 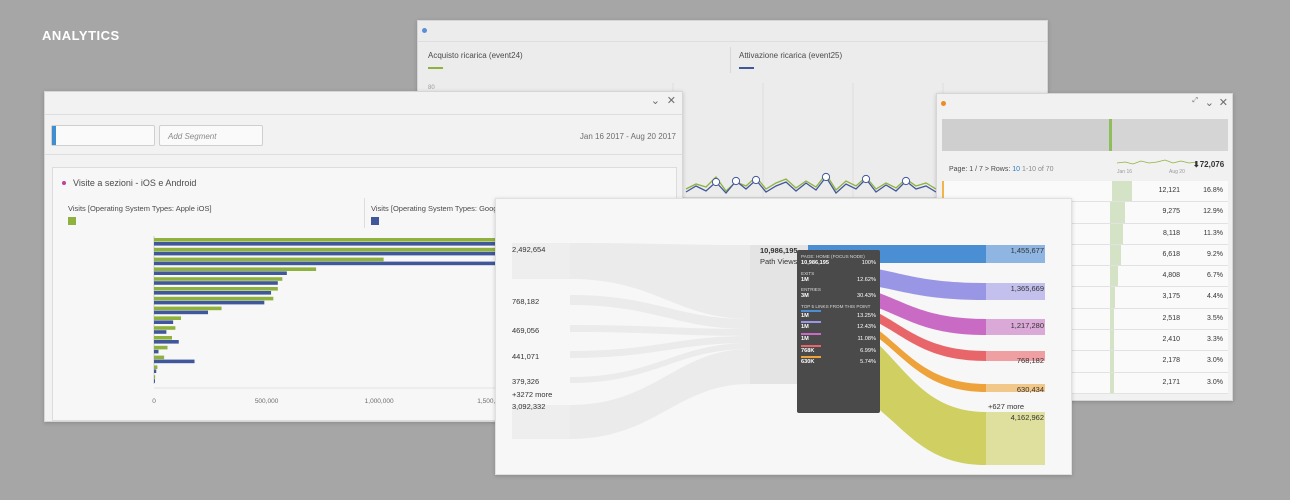 What do you see at coordinates (808, 350) in the screenshot?
I see `tooltip-link-value: 768K` at bounding box center [808, 350].